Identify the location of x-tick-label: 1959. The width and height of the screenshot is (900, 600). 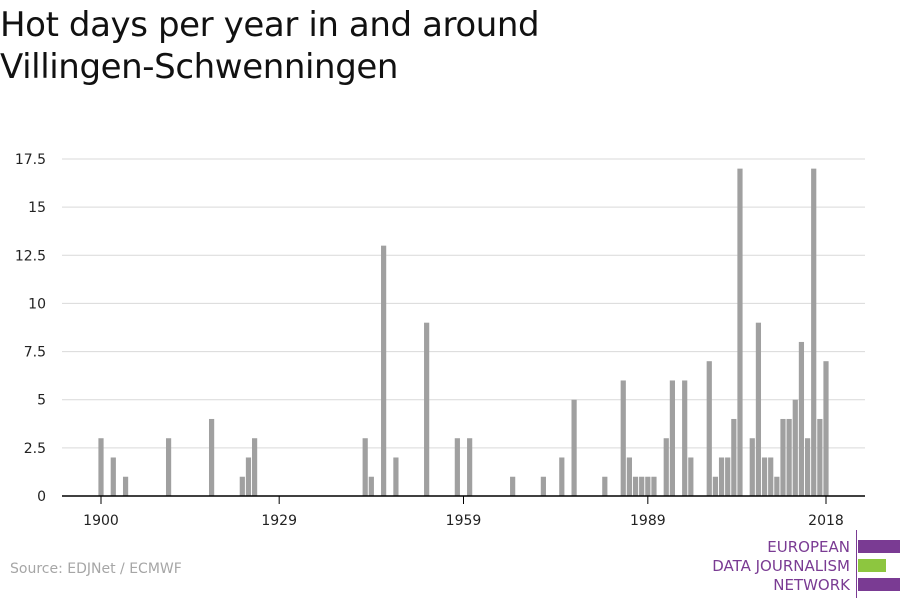
(464, 521).